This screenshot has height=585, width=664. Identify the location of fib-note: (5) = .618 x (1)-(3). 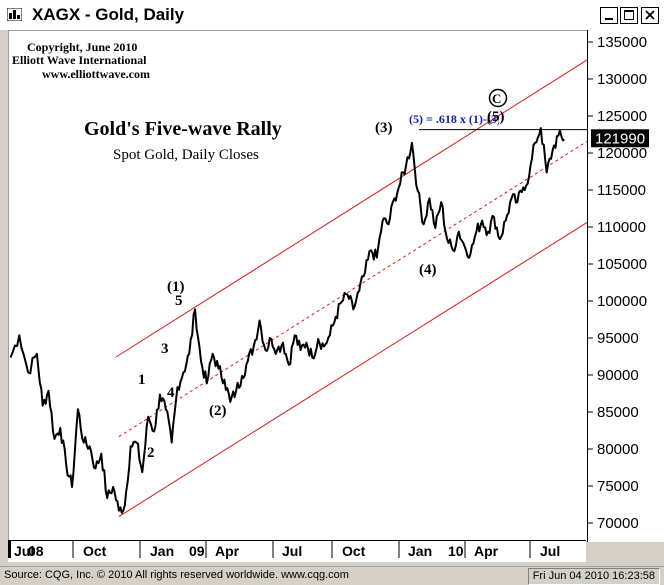
(455, 119).